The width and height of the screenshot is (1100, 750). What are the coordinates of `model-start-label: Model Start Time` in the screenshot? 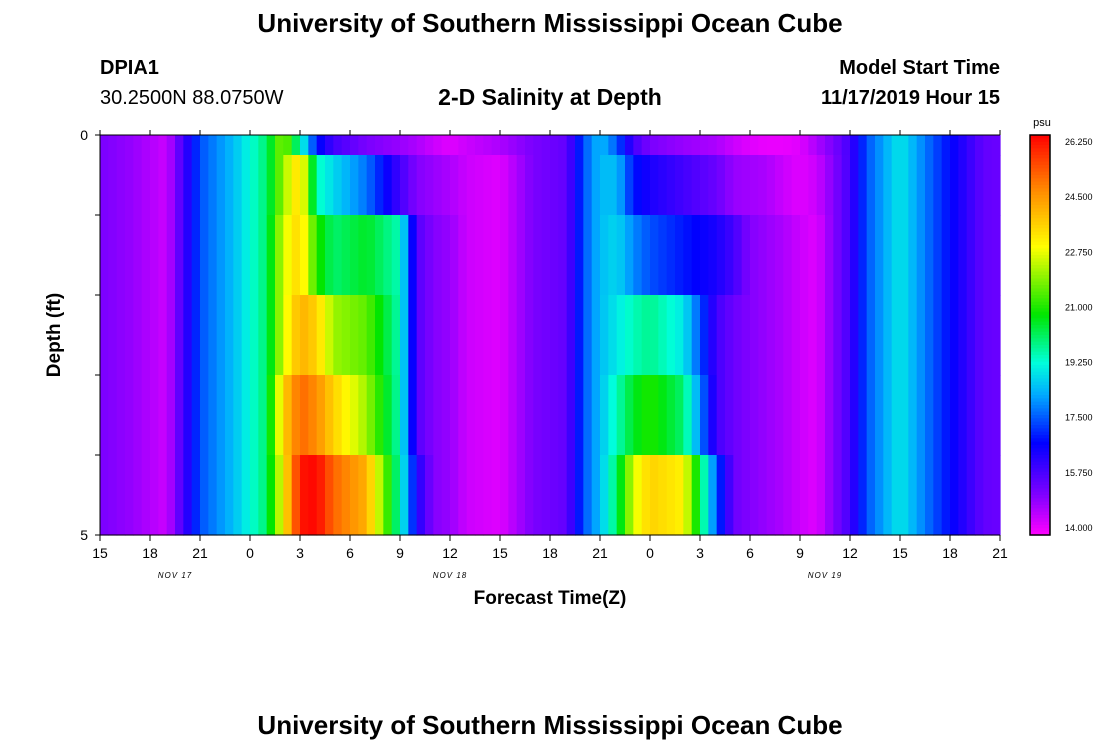 It's located at (919, 68).